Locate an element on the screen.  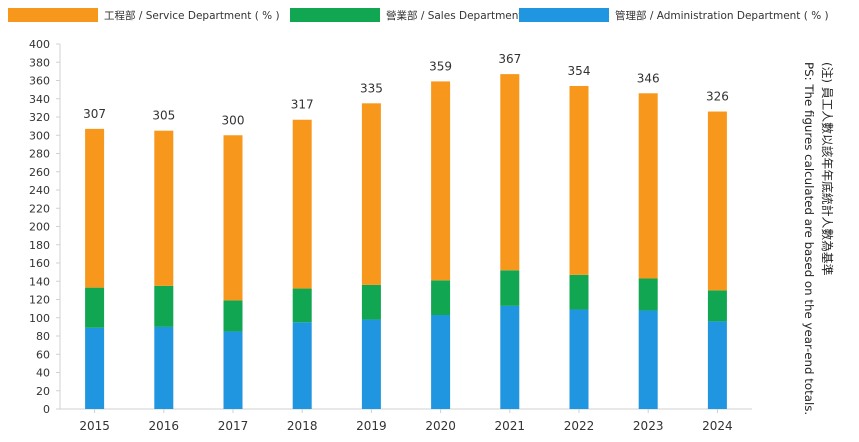
bar-total-label: 367 is located at coordinates (509, 59).